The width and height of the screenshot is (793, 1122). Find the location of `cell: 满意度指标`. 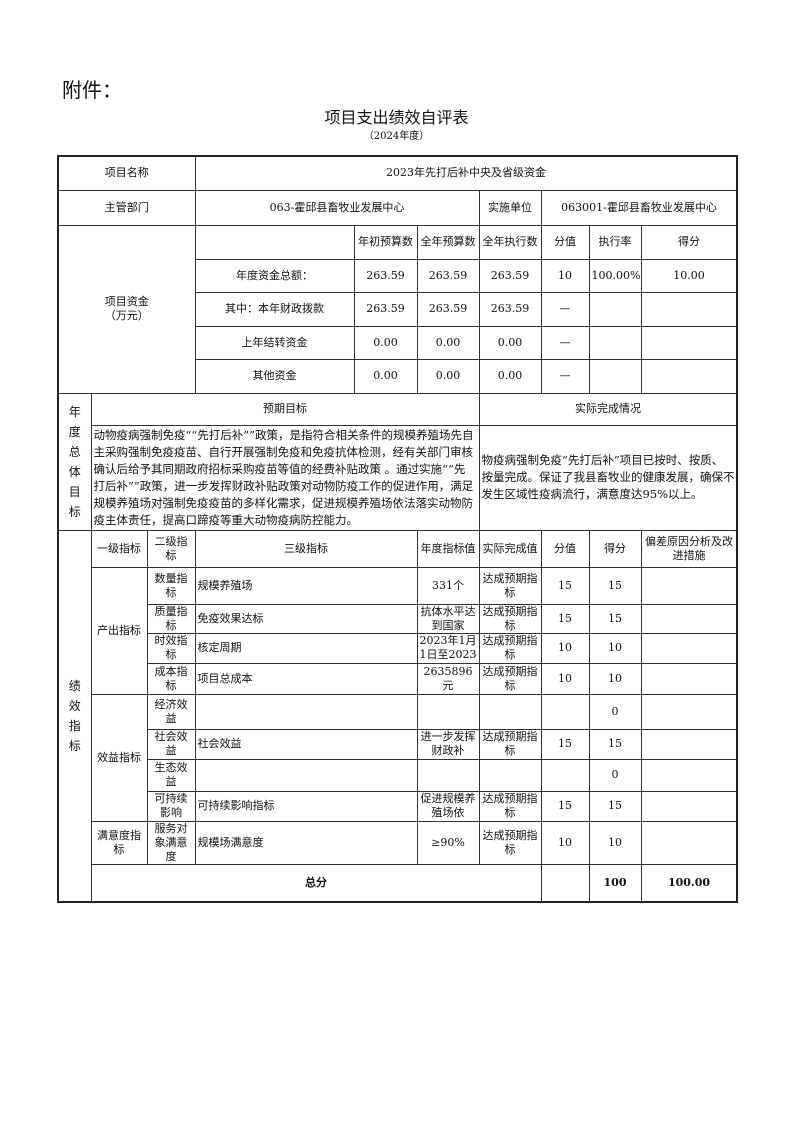

cell: 满意度指标 is located at coordinates (119, 842).